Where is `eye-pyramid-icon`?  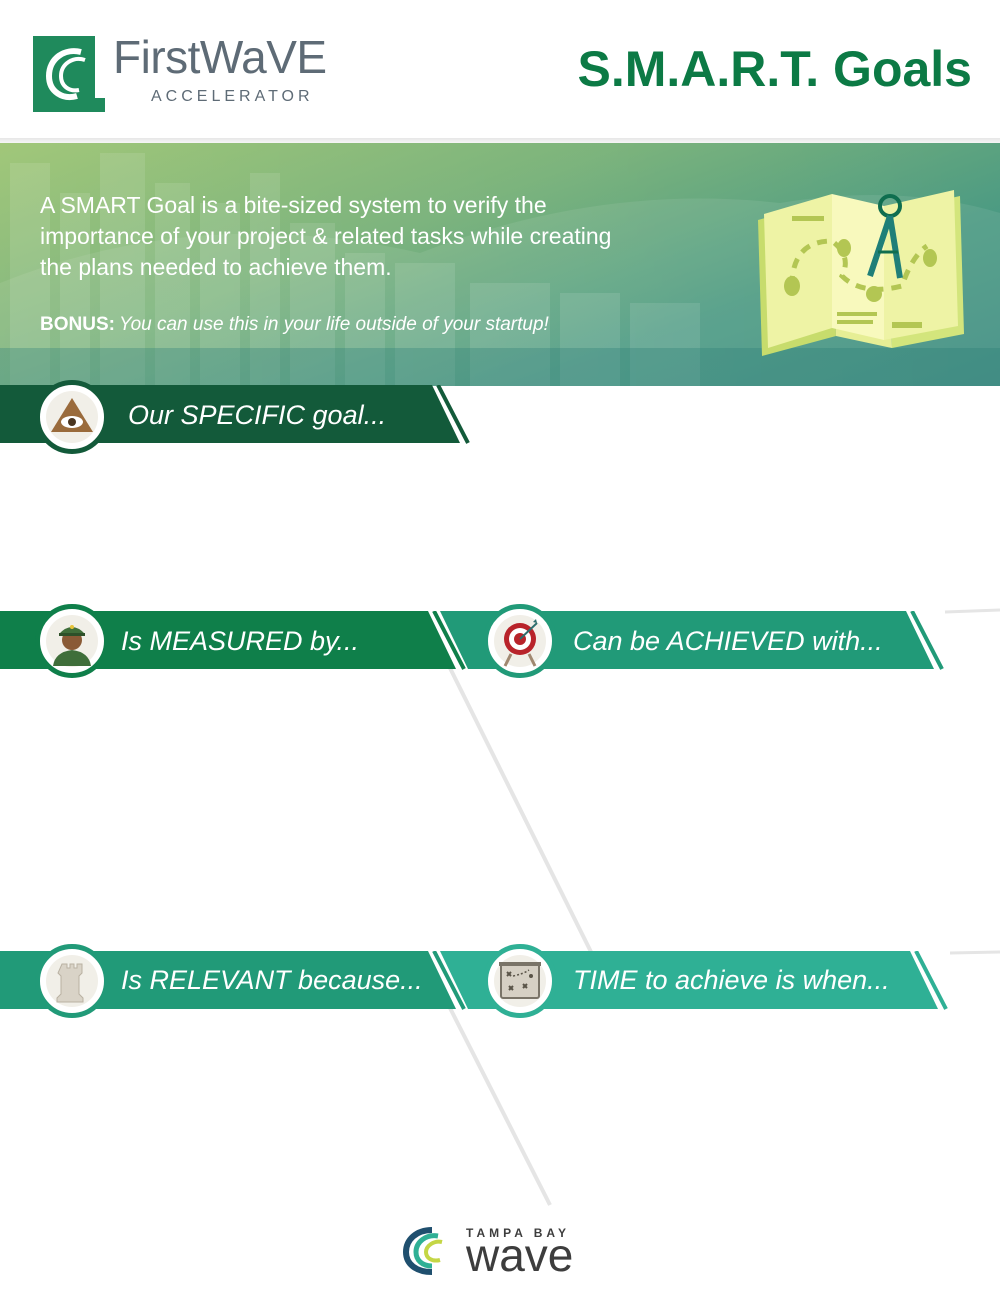 eye-pyramid-icon is located at coordinates (72, 417).